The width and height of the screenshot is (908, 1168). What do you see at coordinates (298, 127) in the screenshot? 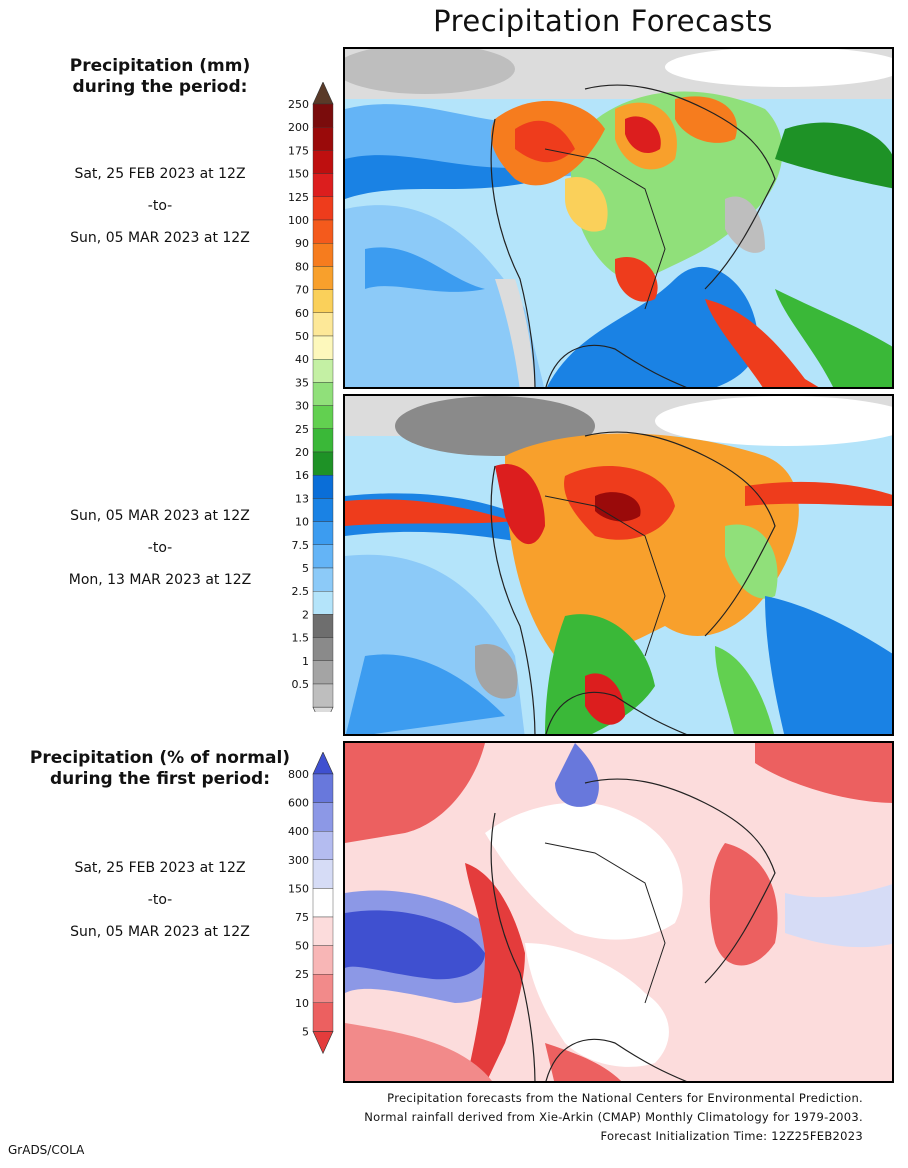
I see `precip-mm-legend-tick-label: 200` at bounding box center [298, 127].